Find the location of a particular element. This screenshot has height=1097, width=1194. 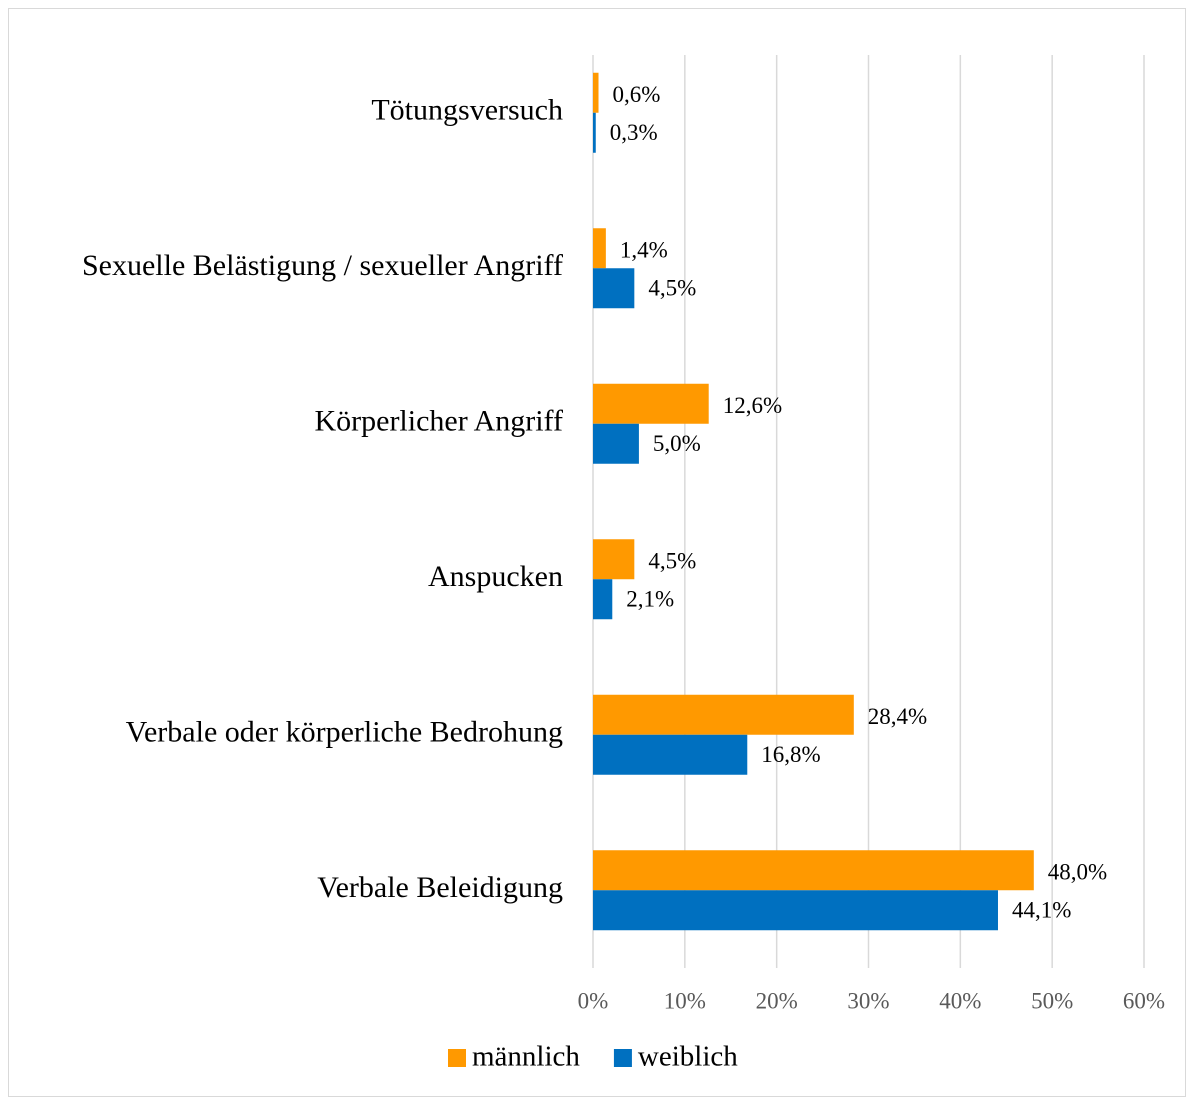

data-label: 12,6% is located at coordinates (752, 405).